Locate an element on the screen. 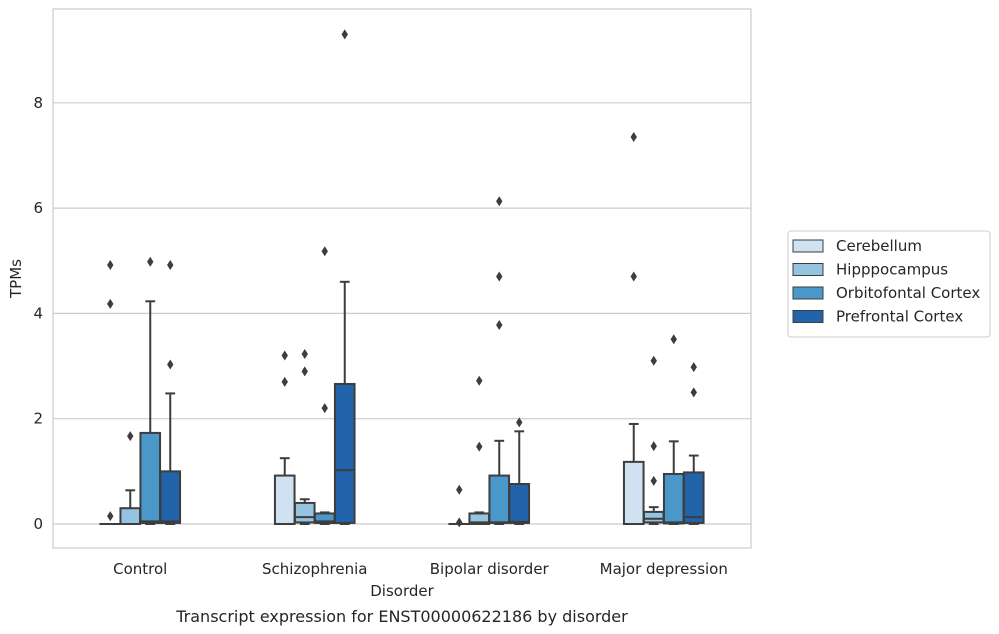 The width and height of the screenshot is (999, 634). y-tick-labels: 0 2 4 6 8 is located at coordinates (38, 313).